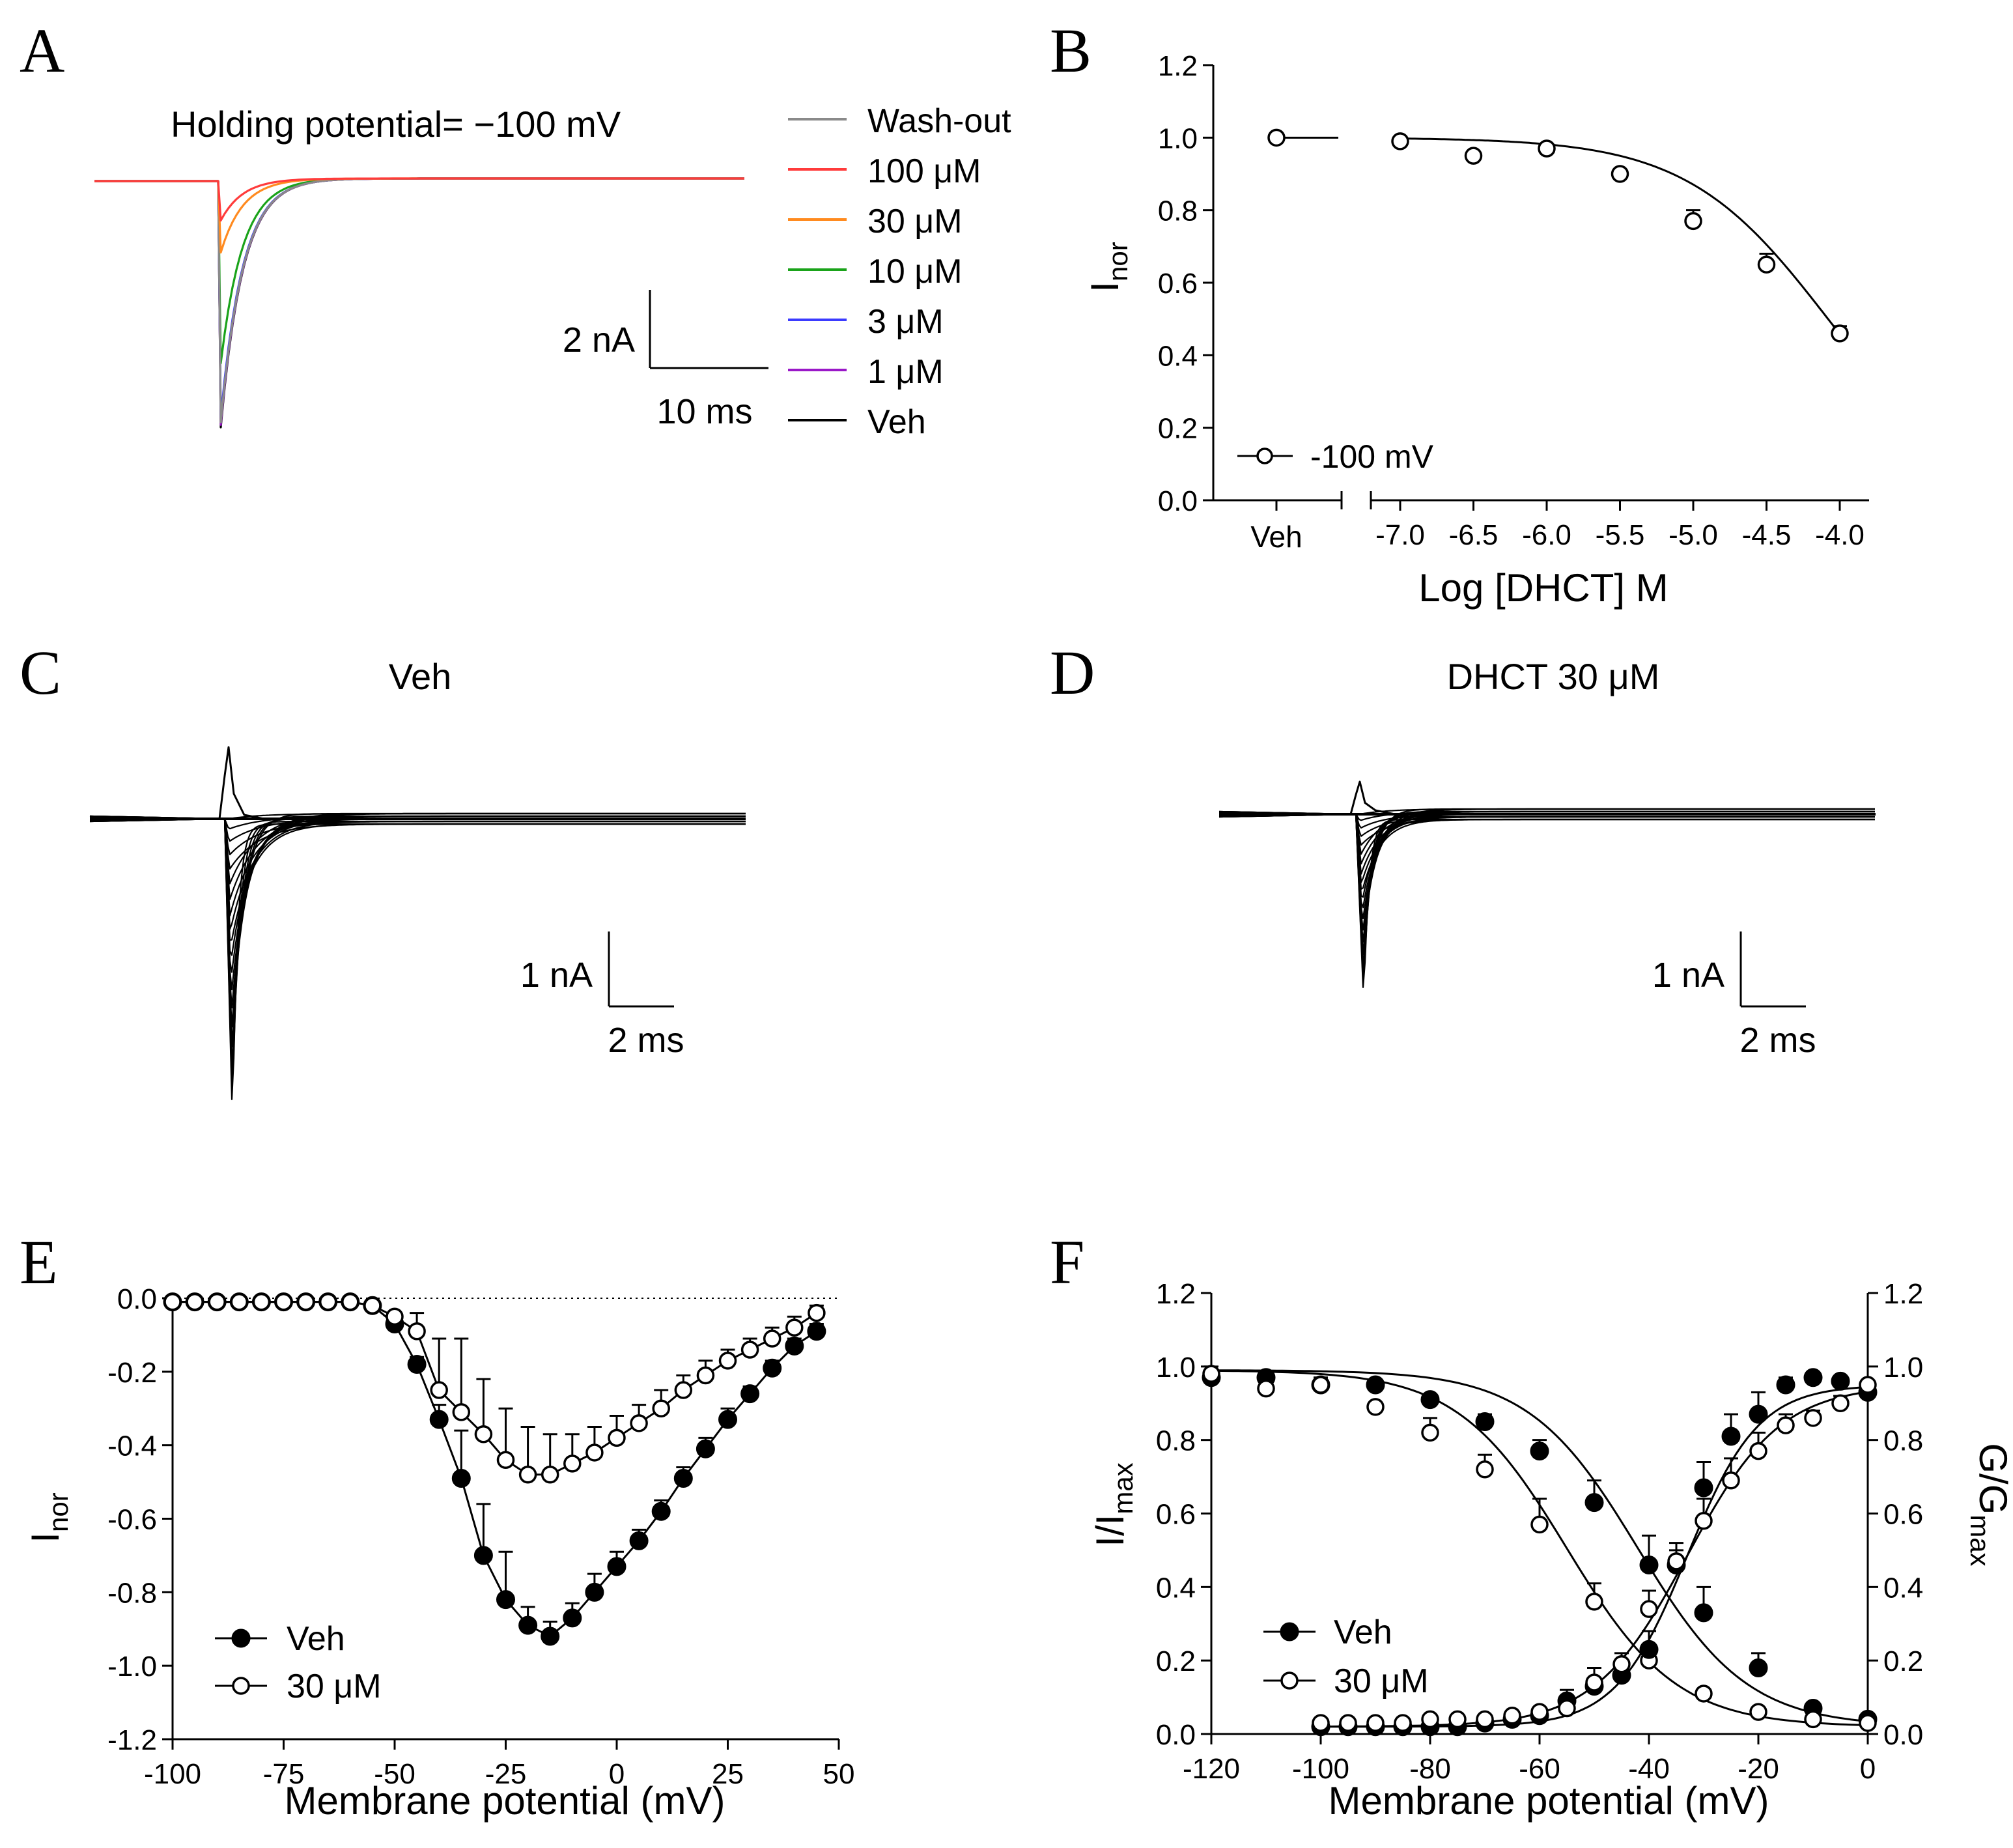  What do you see at coordinates (1070, 51) in the screenshot?
I see `panel-letter-b: B` at bounding box center [1070, 51].